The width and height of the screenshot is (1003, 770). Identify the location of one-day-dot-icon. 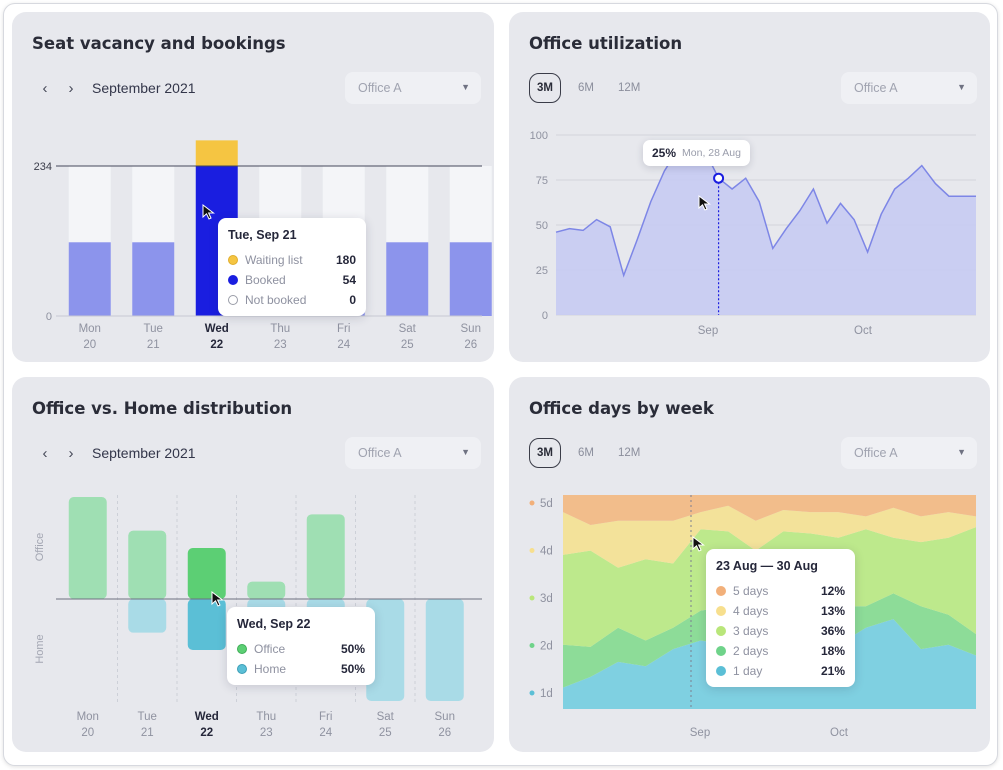
(721, 671).